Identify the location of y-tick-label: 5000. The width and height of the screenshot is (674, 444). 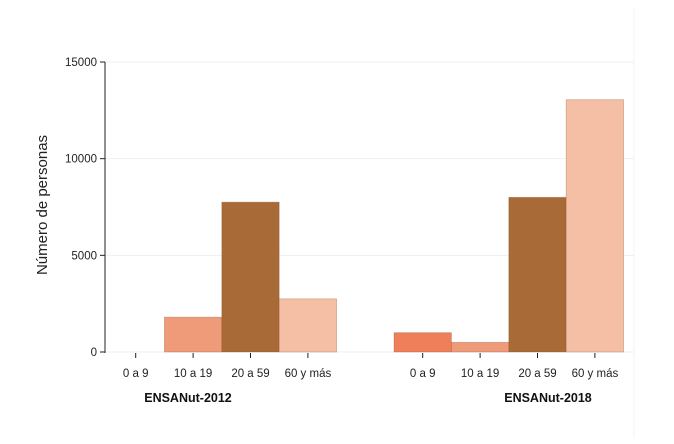
(84, 256).